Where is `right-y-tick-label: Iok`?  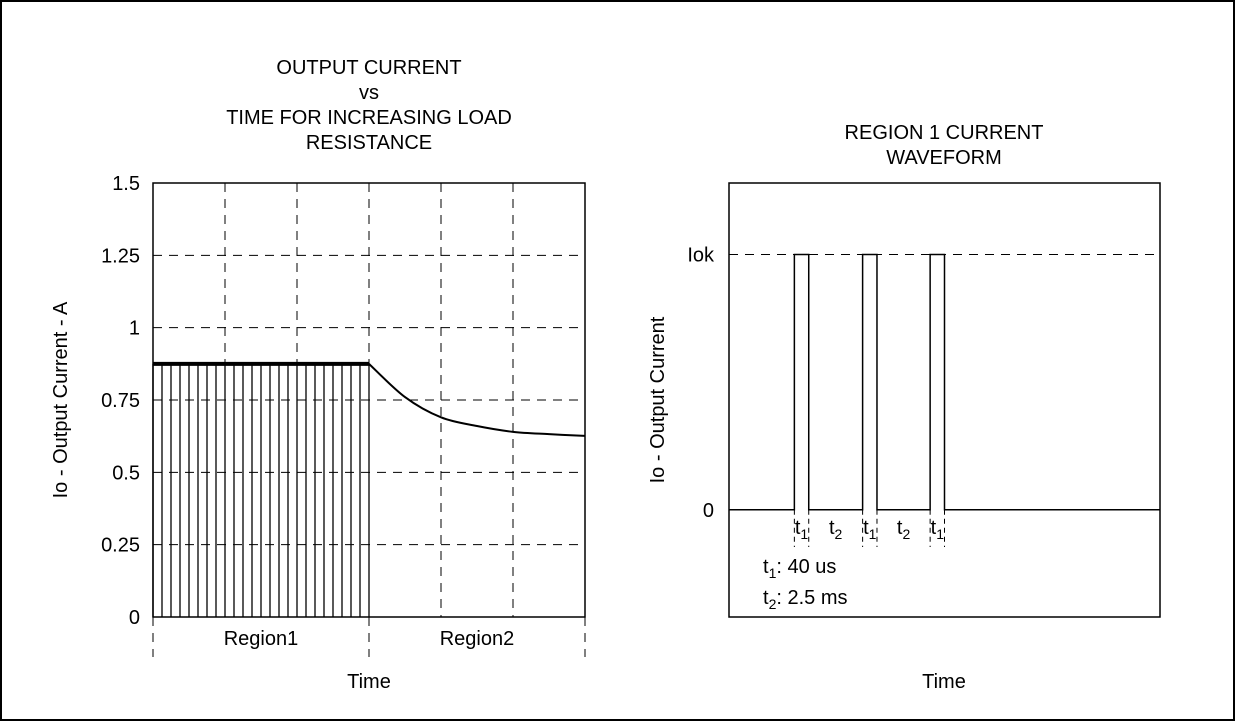 right-y-tick-label: Iok is located at coordinates (701, 255).